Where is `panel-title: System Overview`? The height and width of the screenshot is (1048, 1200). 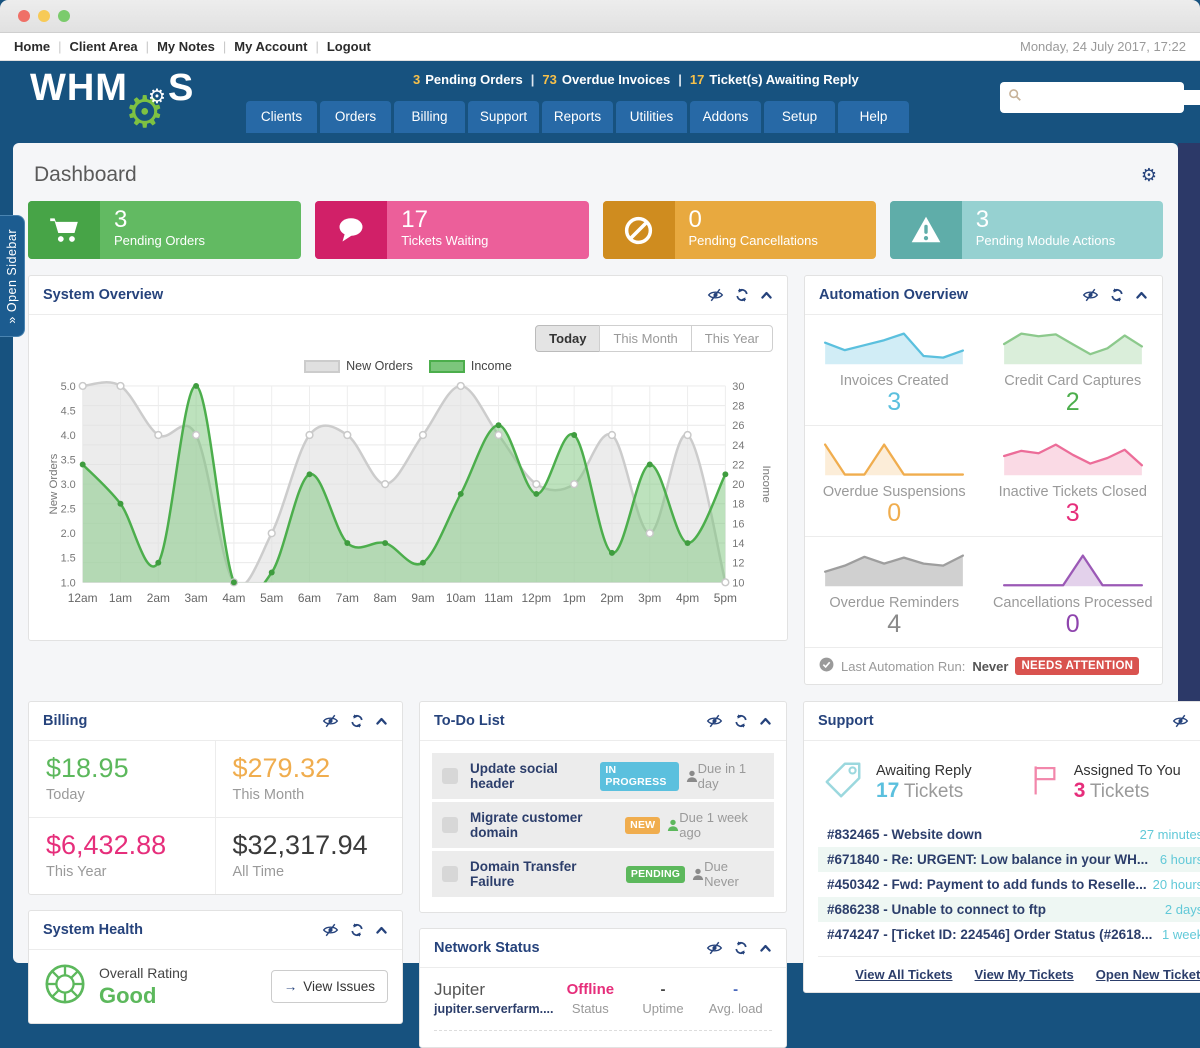 panel-title: System Overview is located at coordinates (103, 295).